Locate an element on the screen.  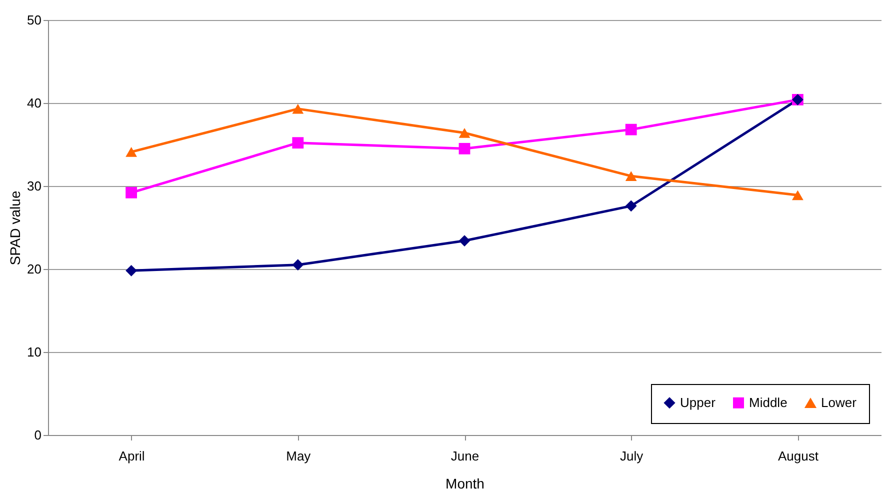
y-axis-title: SPAD value is located at coordinates (15, 228).